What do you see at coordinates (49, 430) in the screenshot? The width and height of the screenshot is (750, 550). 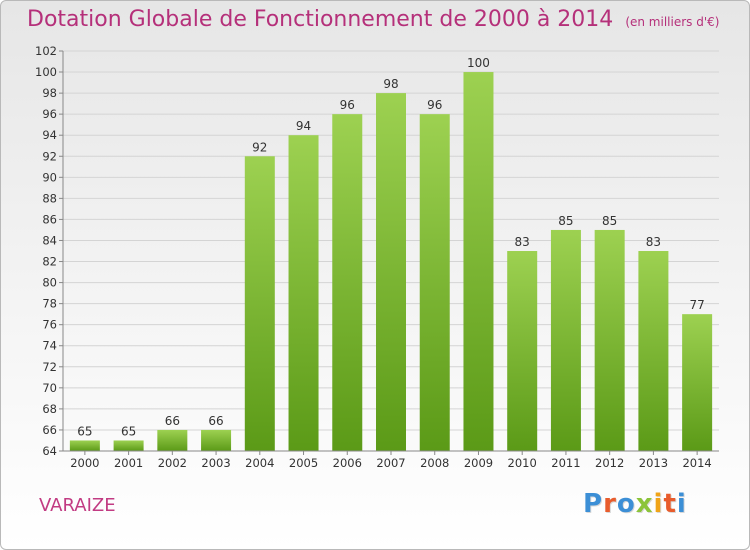 I see `y-tick-label: 66` at bounding box center [49, 430].